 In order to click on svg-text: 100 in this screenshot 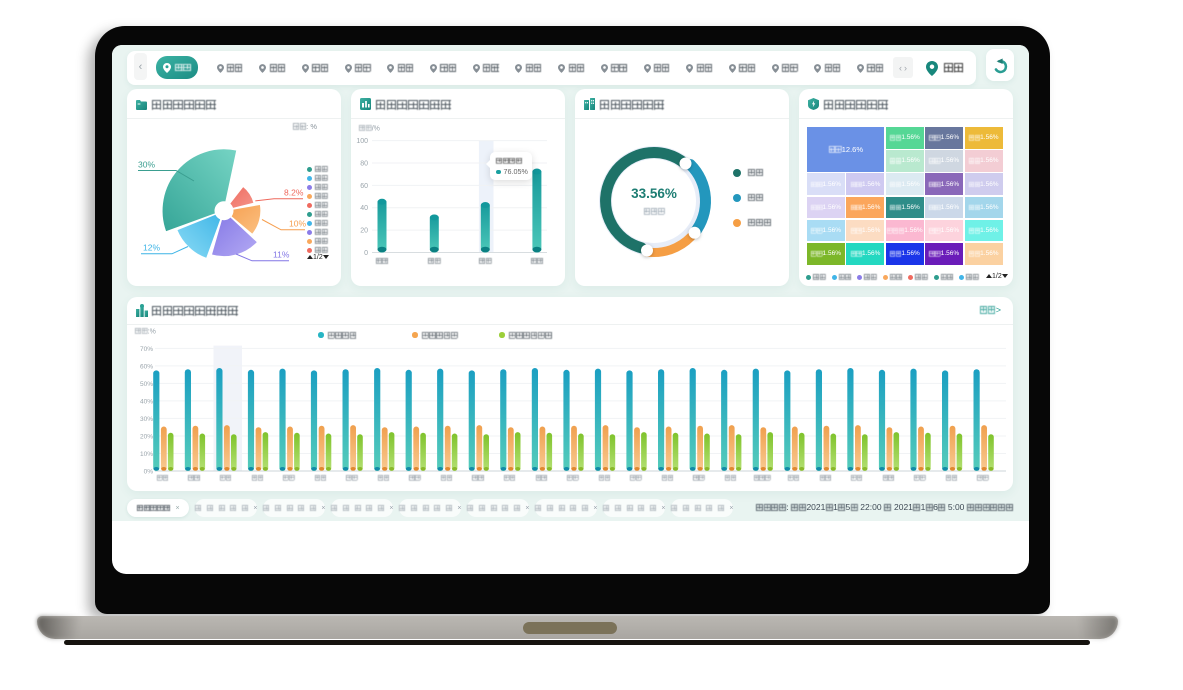, I will do `click(362, 141)`.